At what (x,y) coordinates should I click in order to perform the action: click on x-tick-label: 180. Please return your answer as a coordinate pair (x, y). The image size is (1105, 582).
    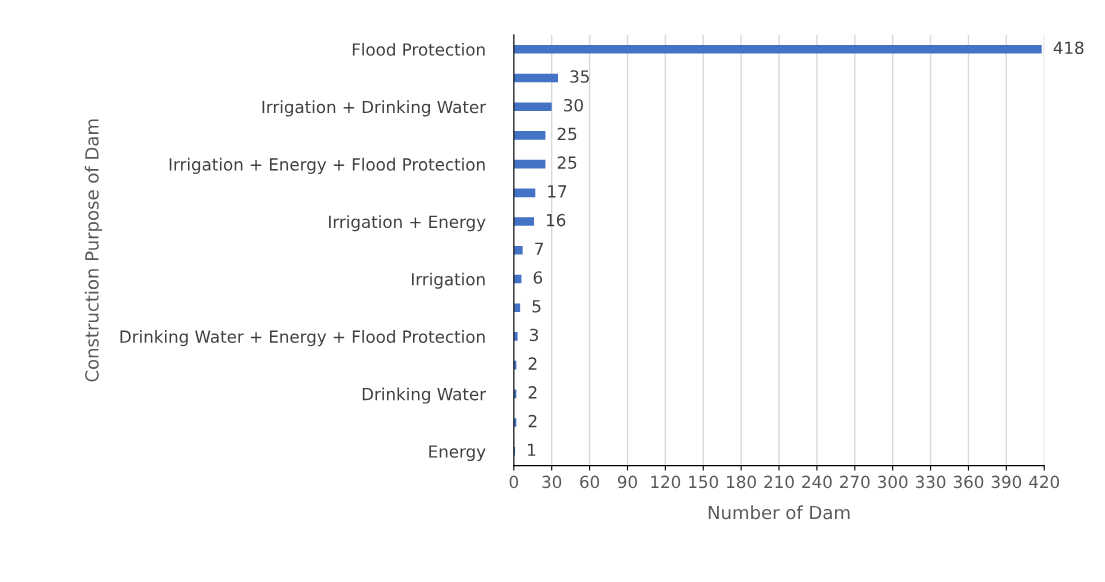
    Looking at the image, I should click on (741, 482).